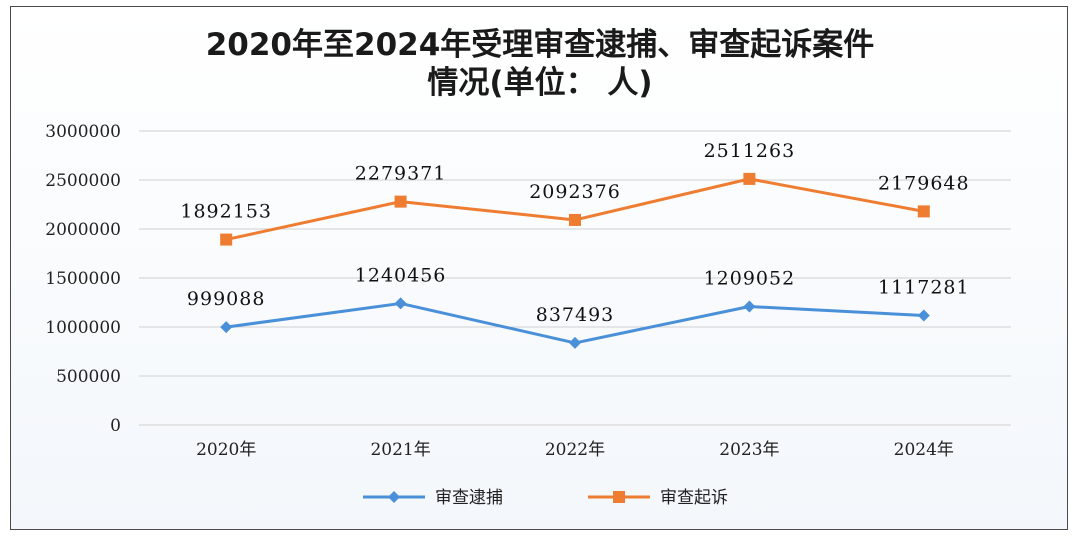 Image resolution: width=1080 pixels, height=538 pixels. I want to click on series-1: 999088 1240456 837493 1209052 1117281, so click(578, 306).